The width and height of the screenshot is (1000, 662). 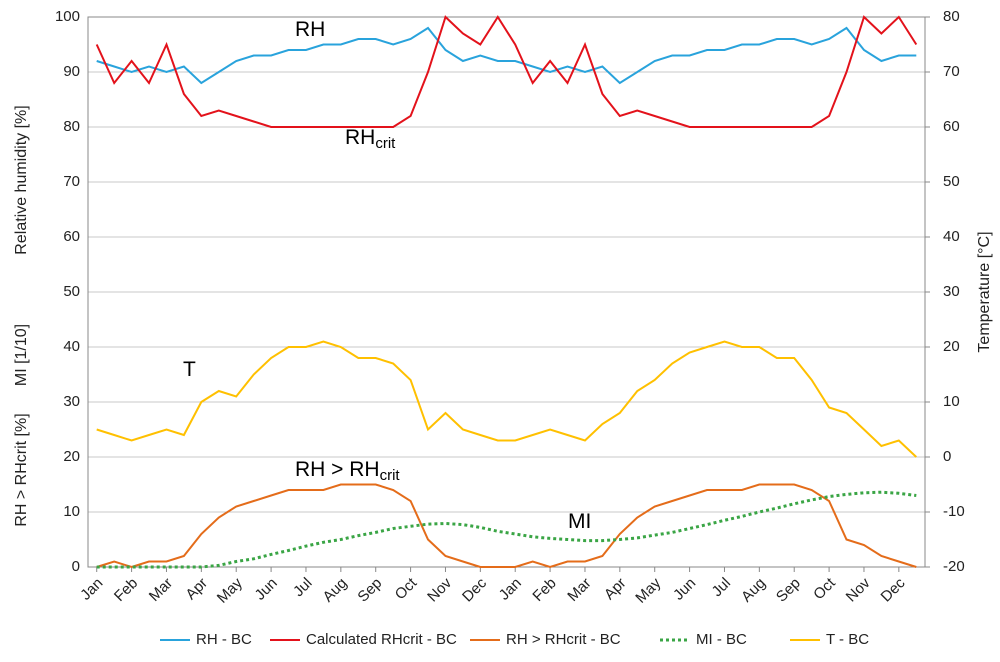 I want to click on annotation-text: RH > RH, so click(x=337, y=469).